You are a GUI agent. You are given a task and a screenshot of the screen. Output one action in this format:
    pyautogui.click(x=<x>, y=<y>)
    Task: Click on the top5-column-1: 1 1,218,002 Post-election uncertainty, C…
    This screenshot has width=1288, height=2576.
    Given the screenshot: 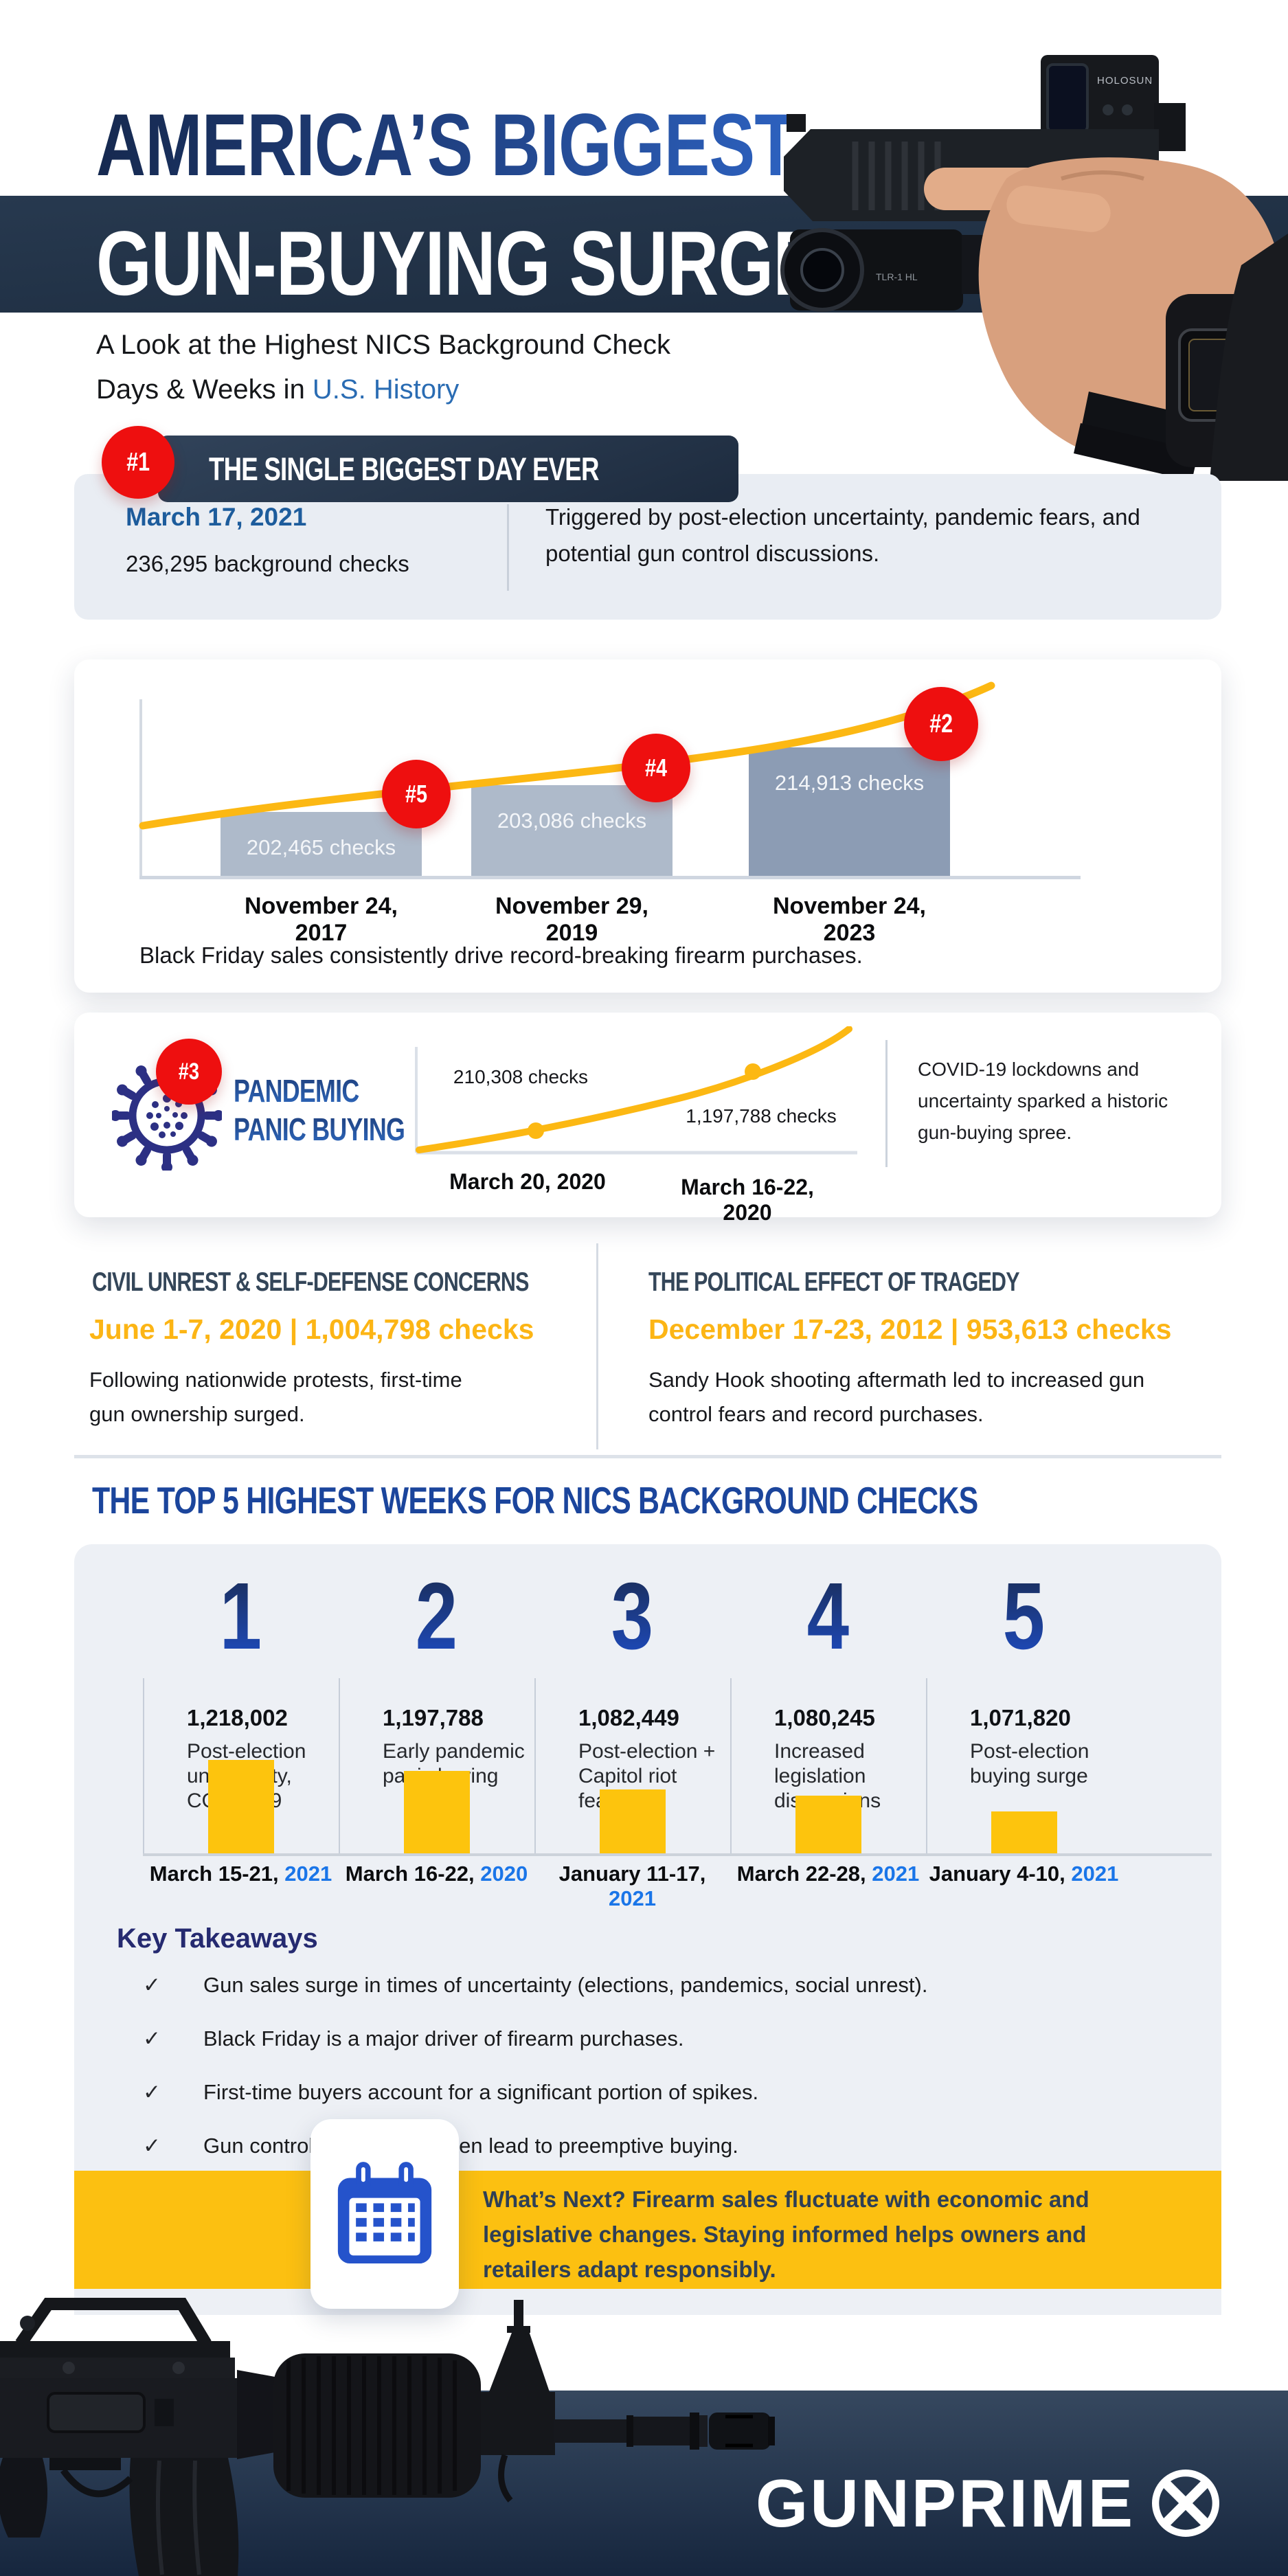 What is the action you would take?
    pyautogui.click(x=241, y=1722)
    